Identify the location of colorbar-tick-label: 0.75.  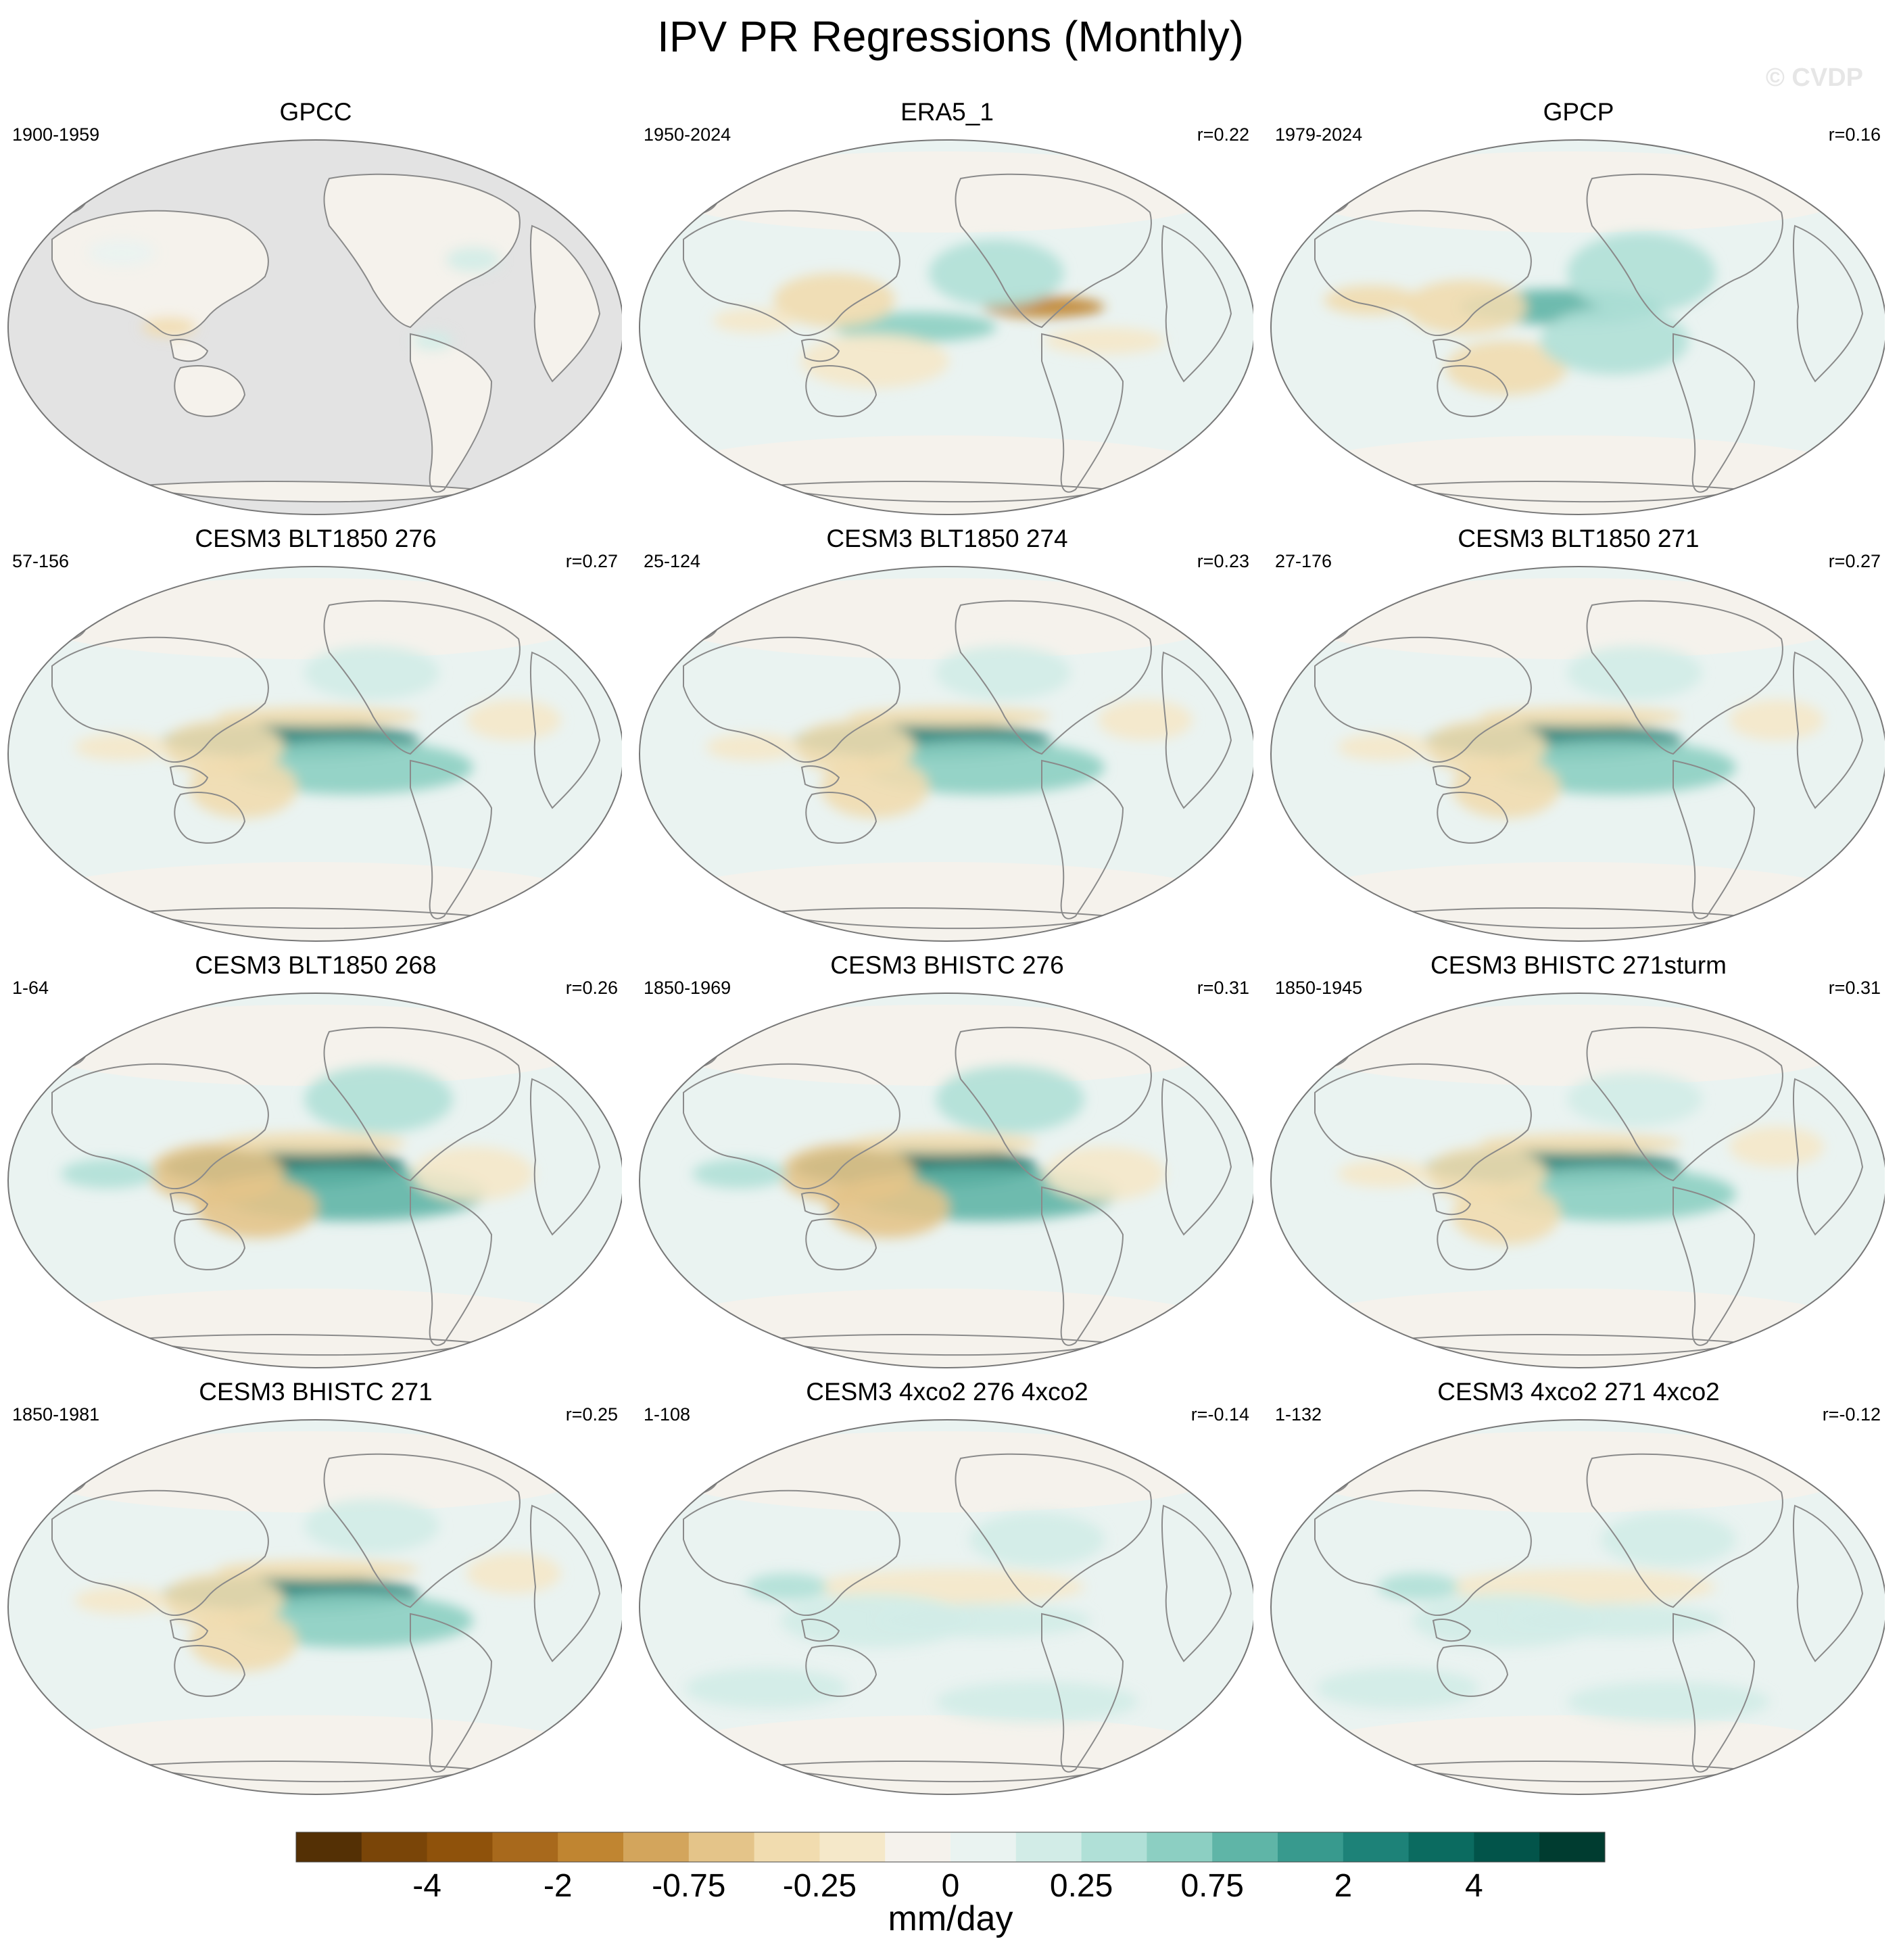
(1212, 1886).